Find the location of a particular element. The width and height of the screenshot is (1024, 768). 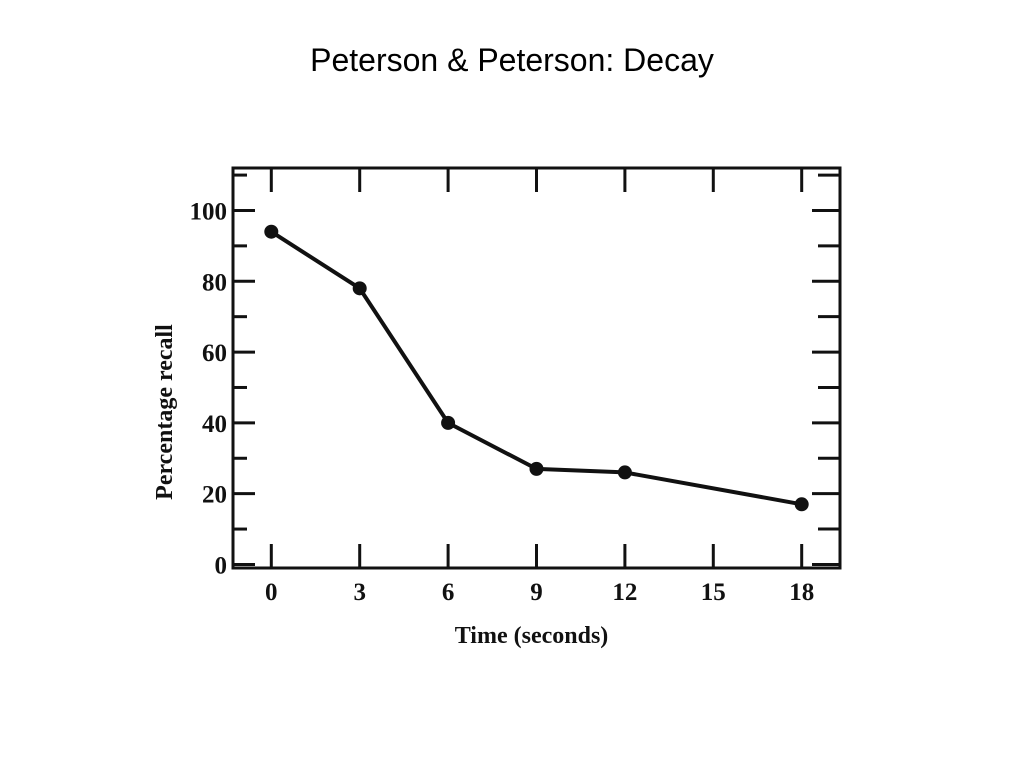

x-tick-label: 12 is located at coordinates (624, 592).